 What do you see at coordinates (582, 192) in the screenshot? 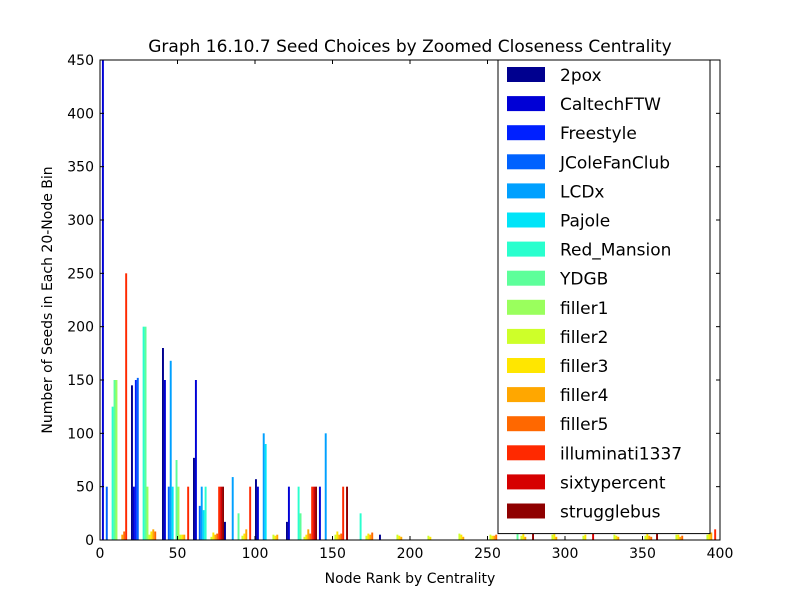
I see `legend-label-LCDx: LCDx` at bounding box center [582, 192].